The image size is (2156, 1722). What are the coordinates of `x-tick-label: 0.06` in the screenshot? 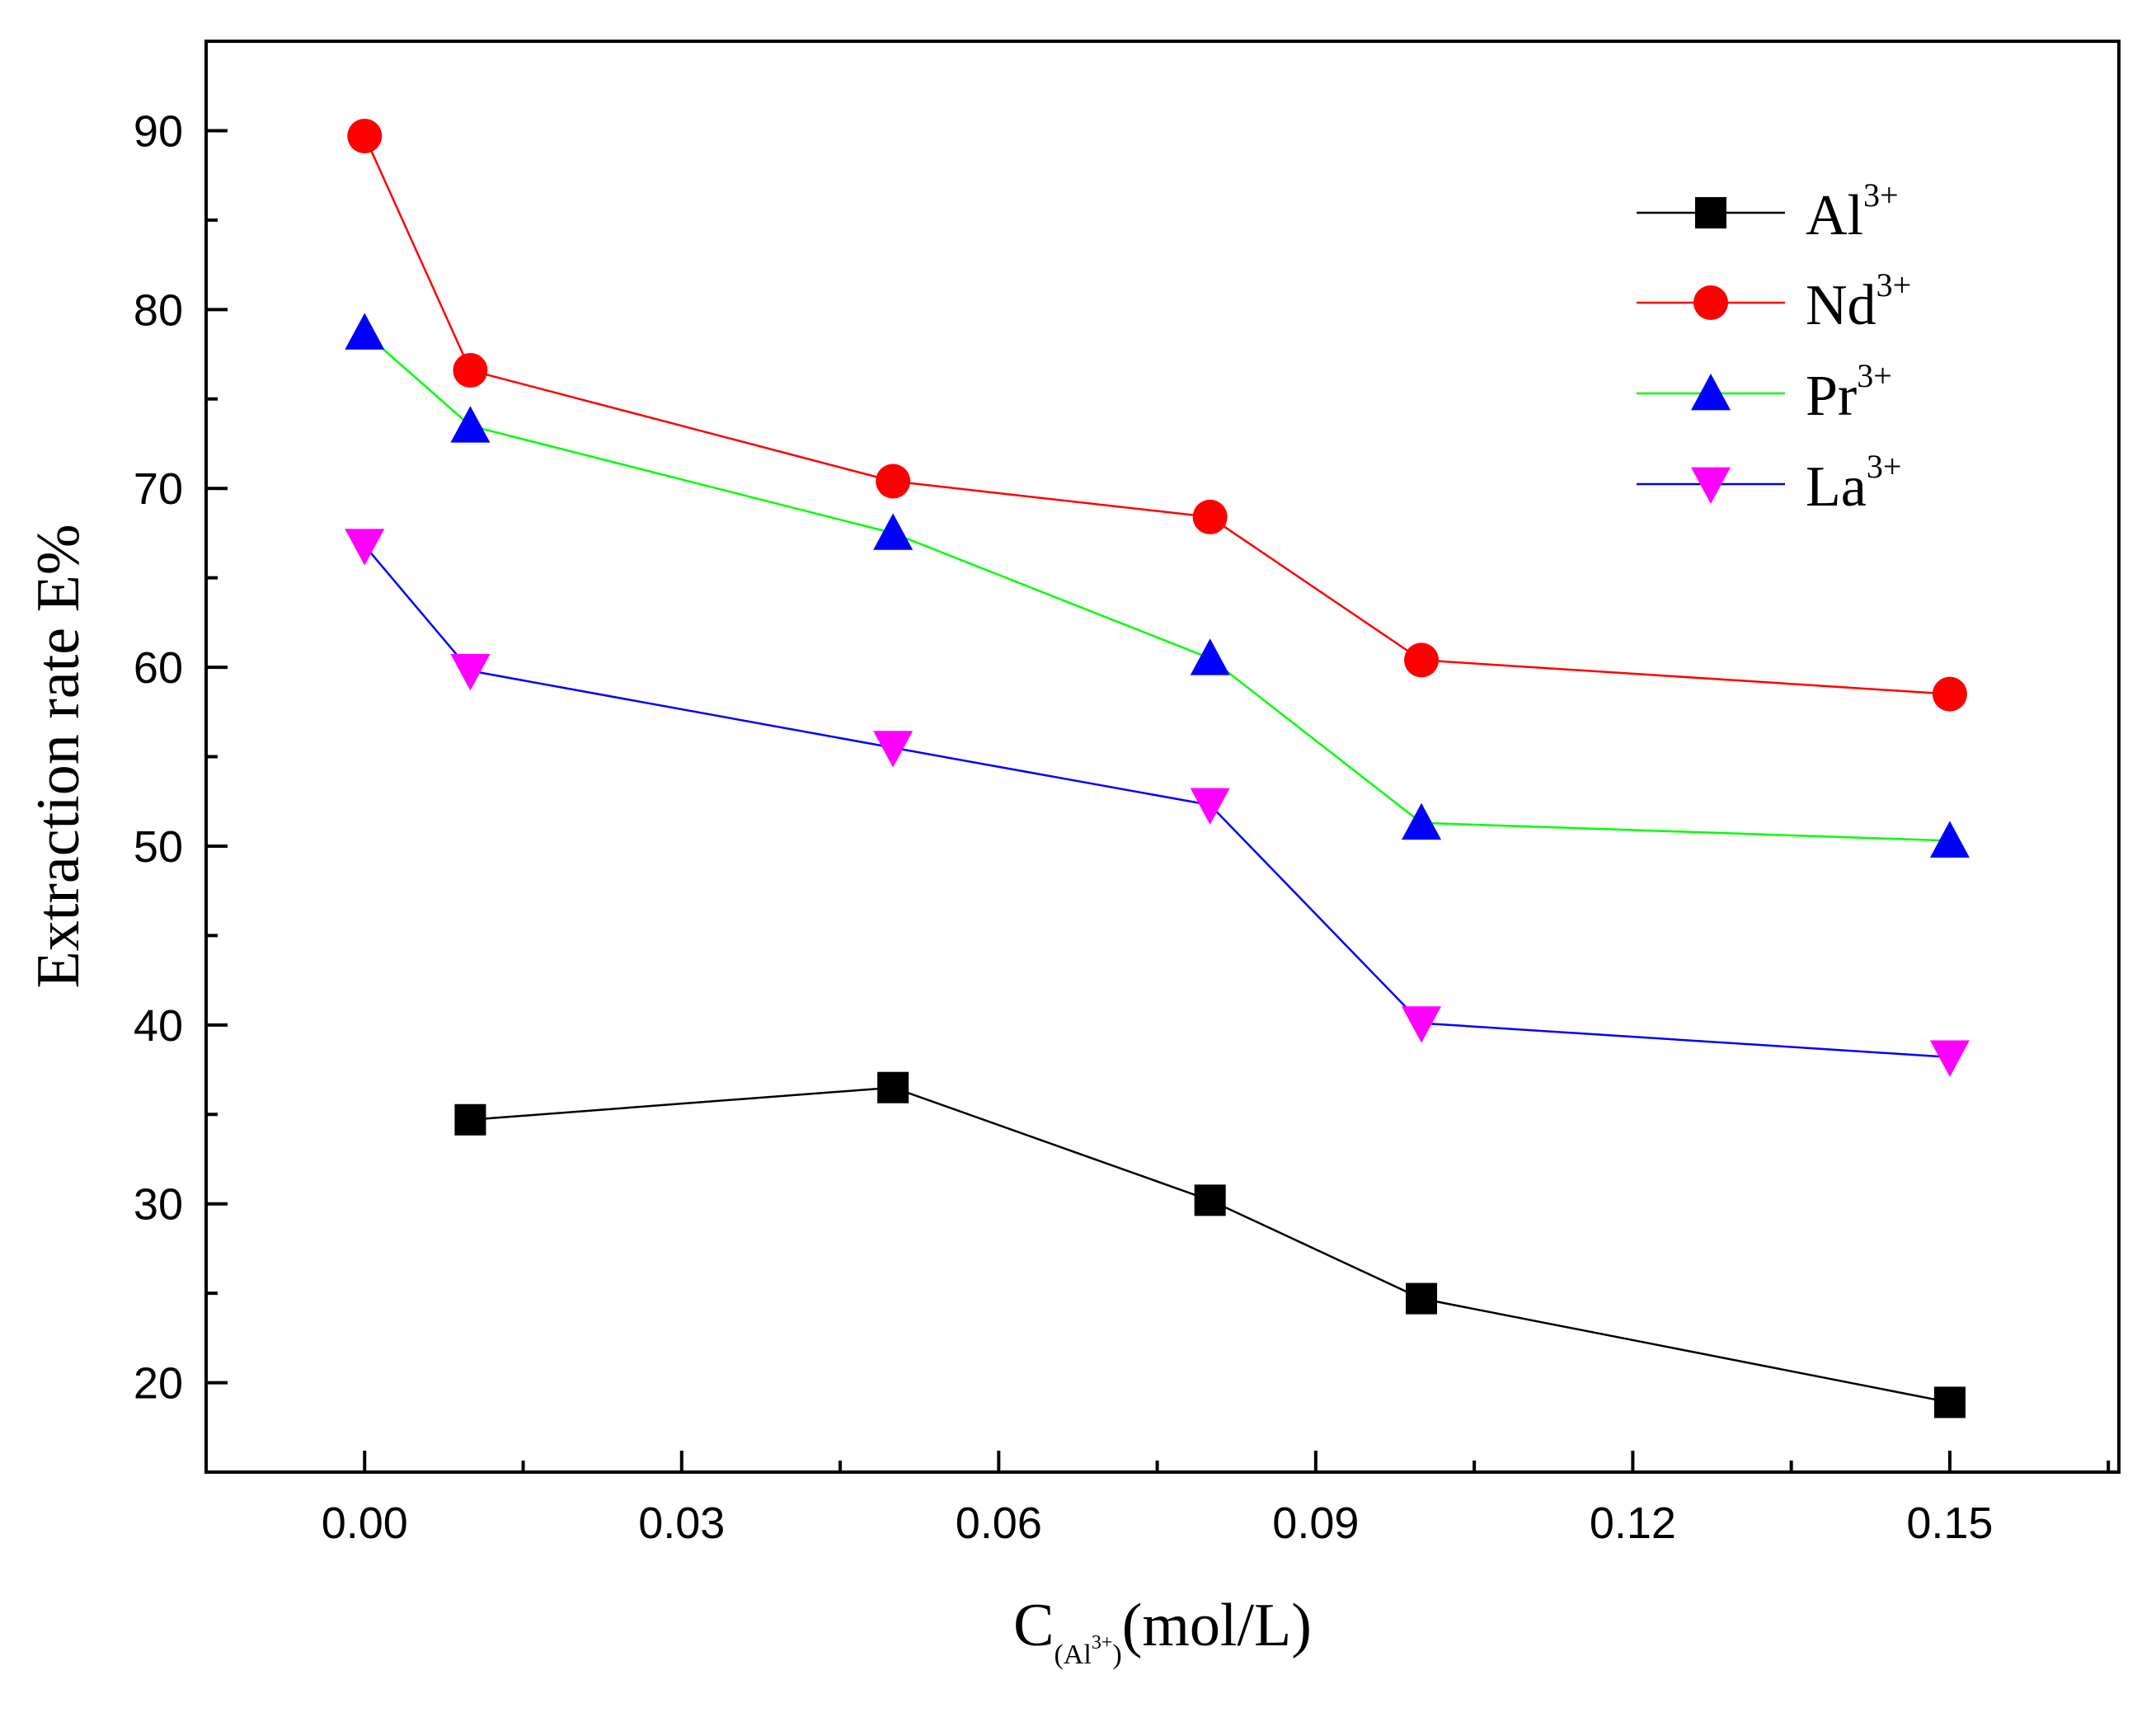 It's located at (999, 1523).